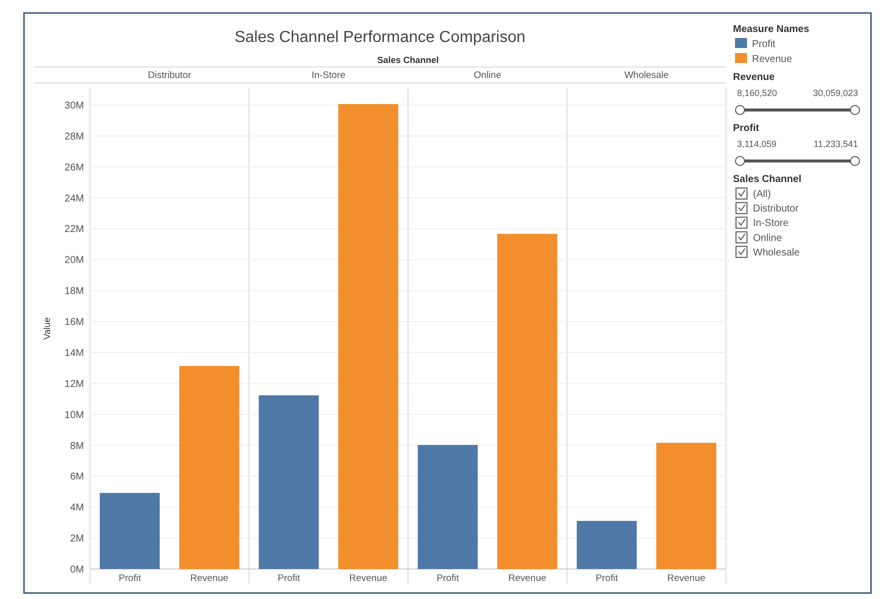  Describe the element at coordinates (74, 136) in the screenshot. I see `y-tick-label: 28M` at that location.